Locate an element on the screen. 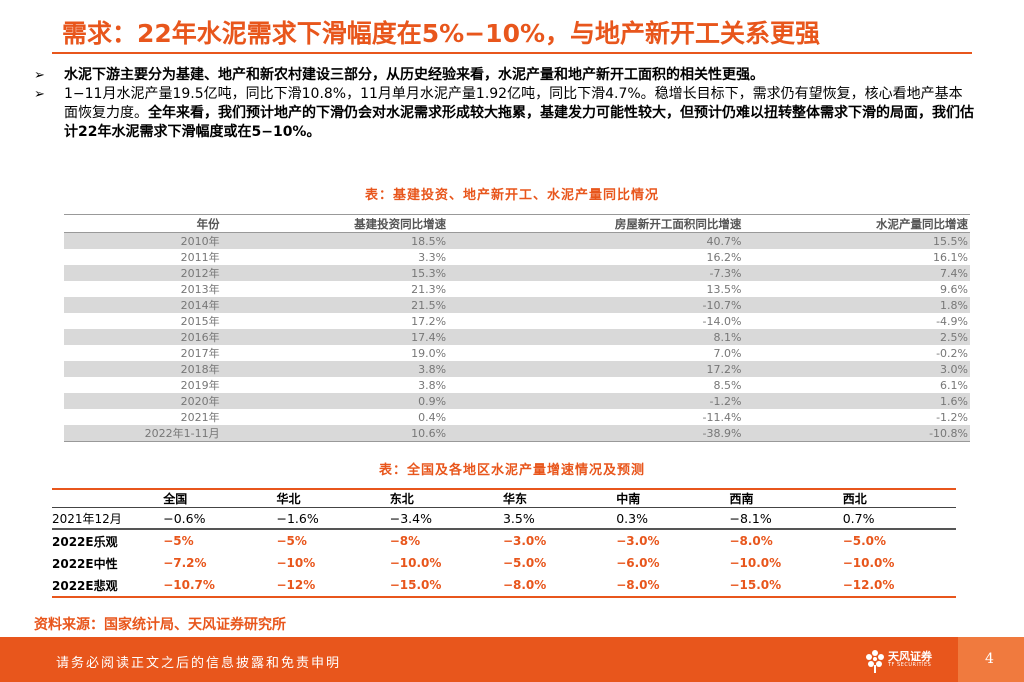  table-cell: 17.4% is located at coordinates (335, 337).